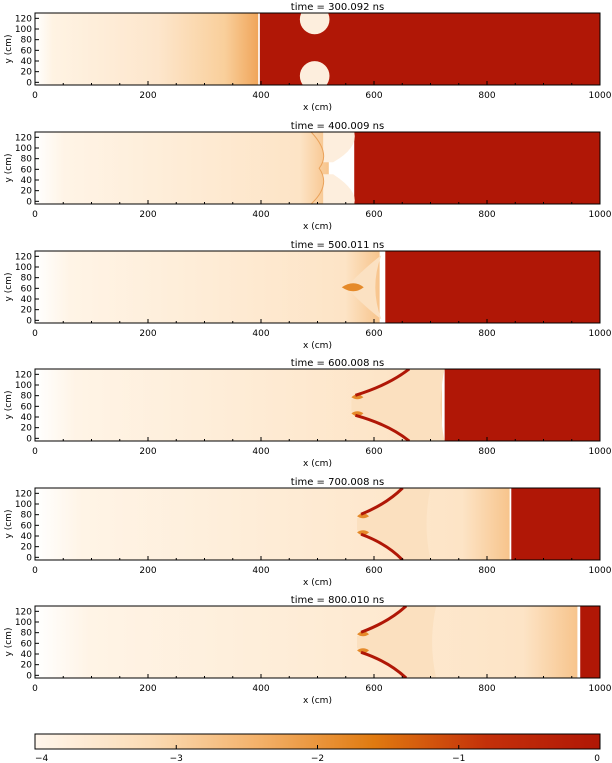 The width and height of the screenshot is (612, 763). What do you see at coordinates (337, 7) in the screenshot?
I see `panel-title: time = 300.092 ns` at bounding box center [337, 7].